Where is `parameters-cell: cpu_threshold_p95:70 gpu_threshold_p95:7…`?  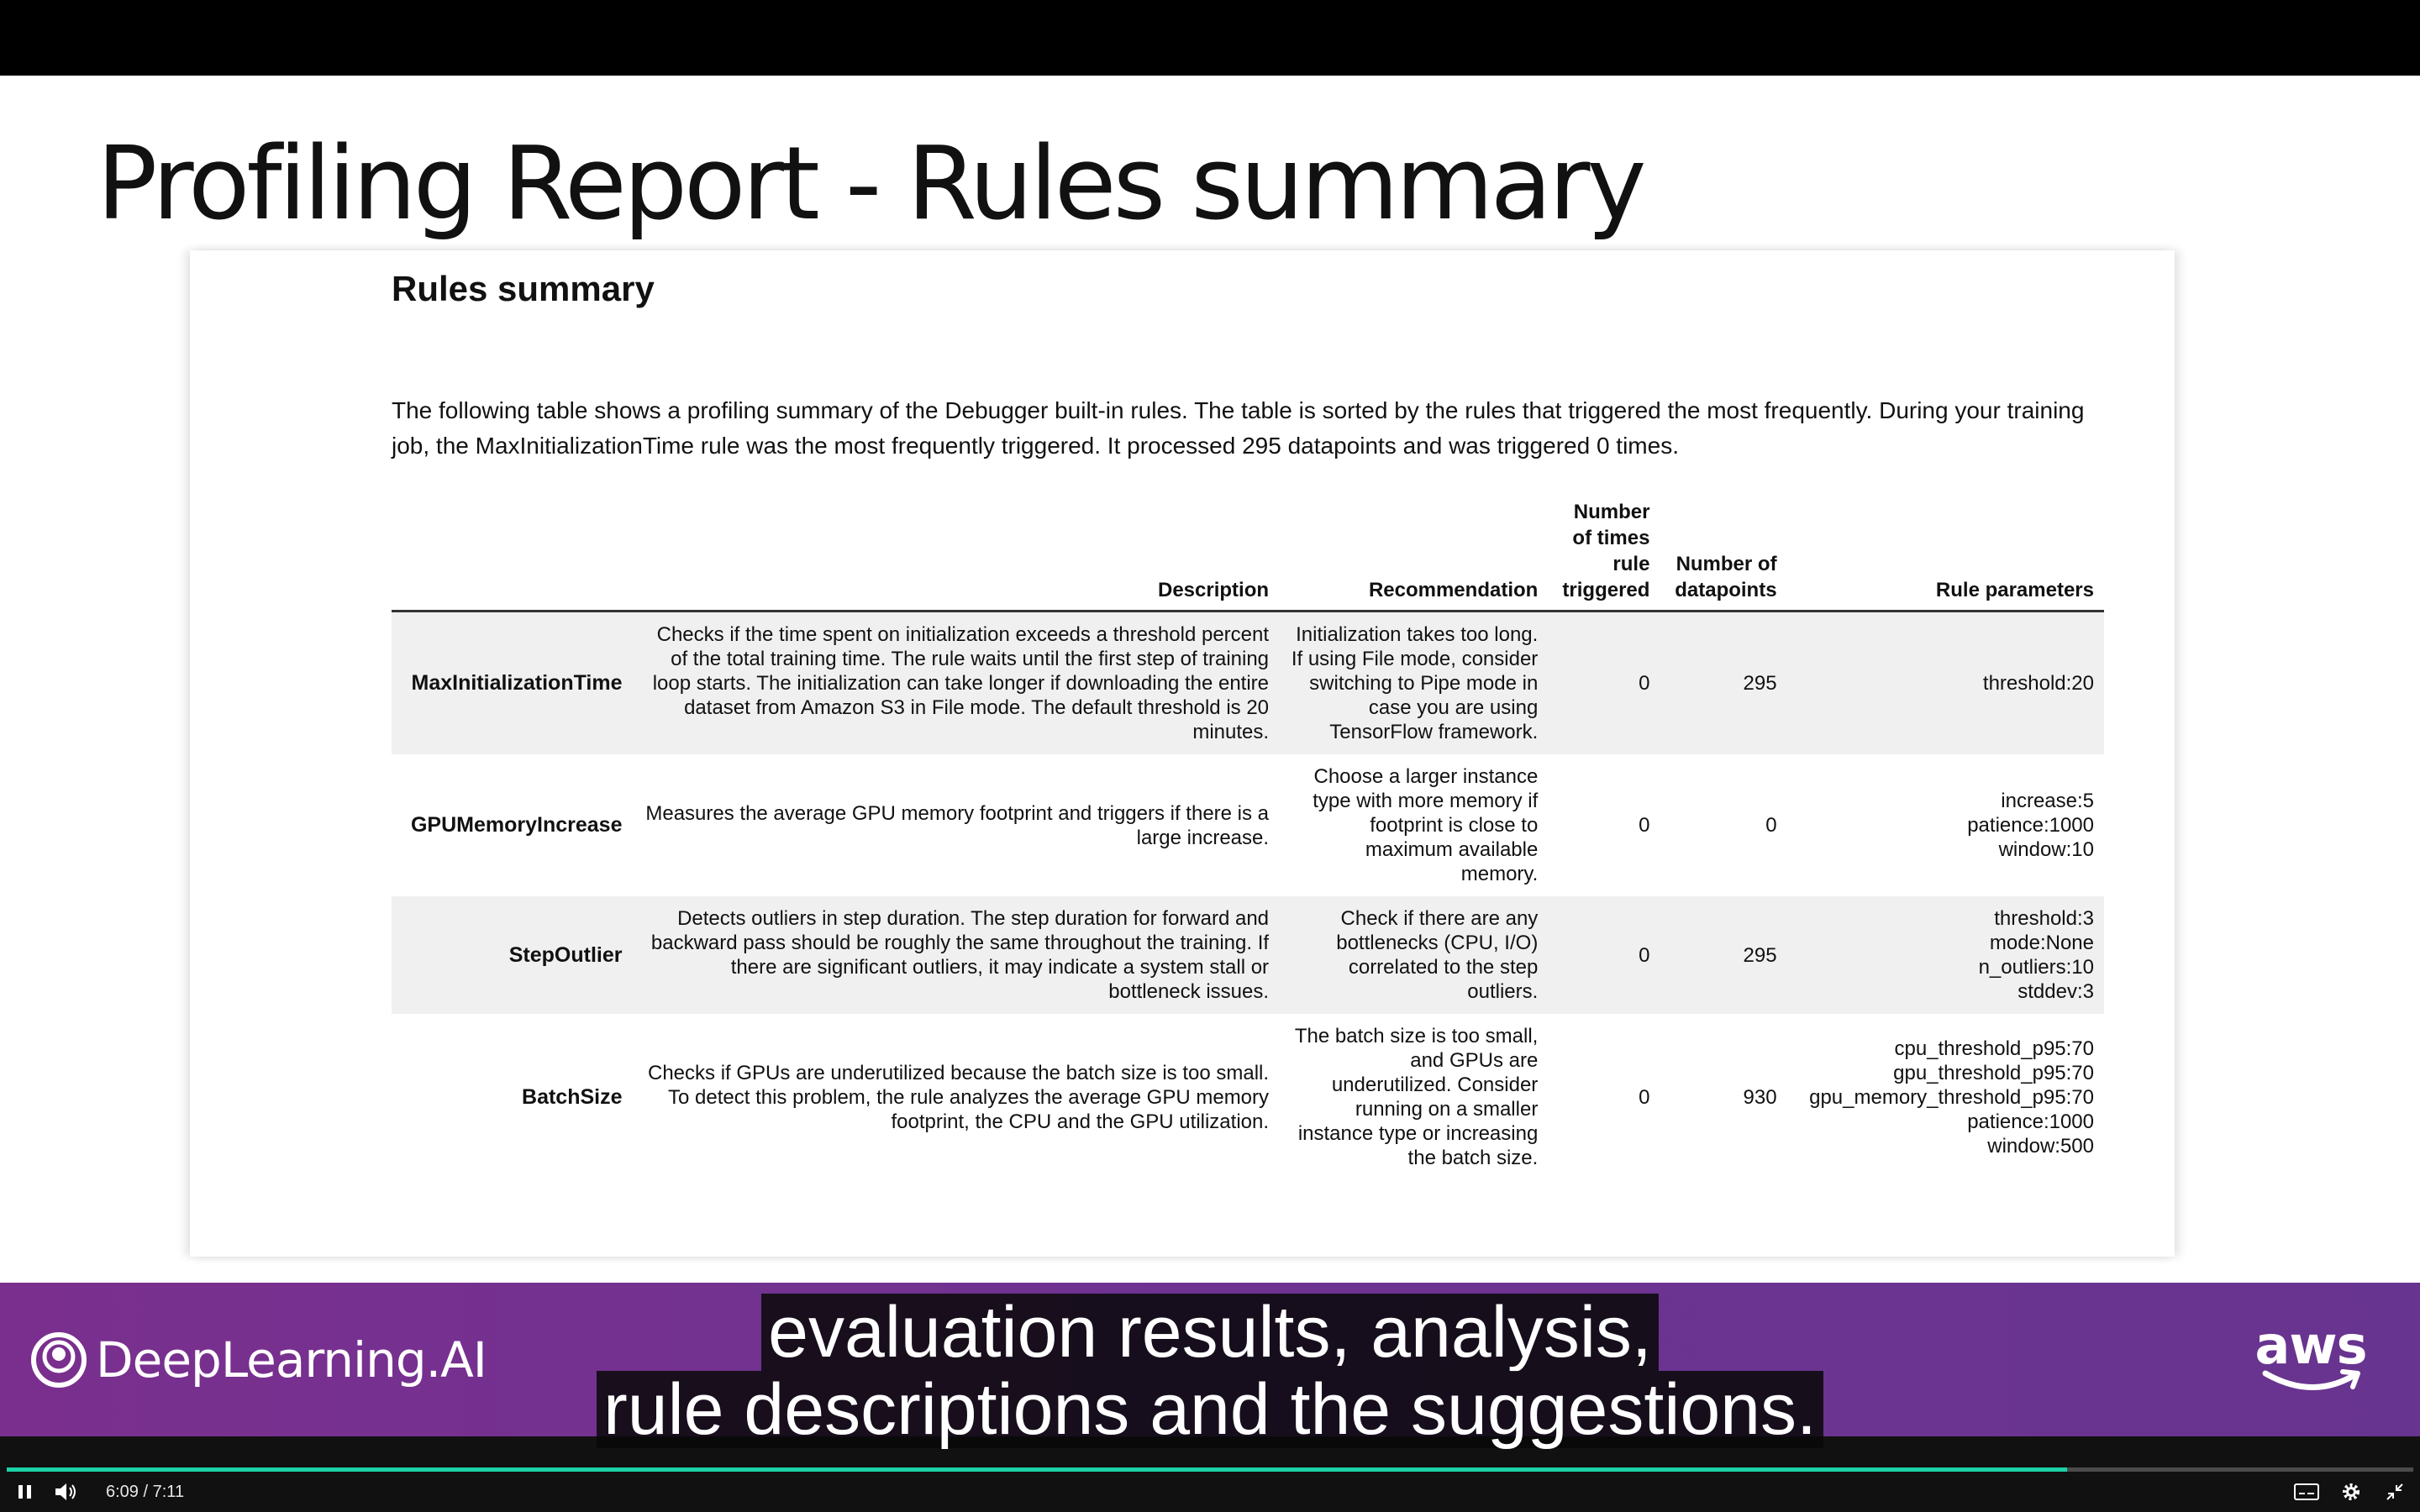 parameters-cell: cpu_threshold_p95:70 gpu_threshold_p95:7… is located at coordinates (1945, 1097).